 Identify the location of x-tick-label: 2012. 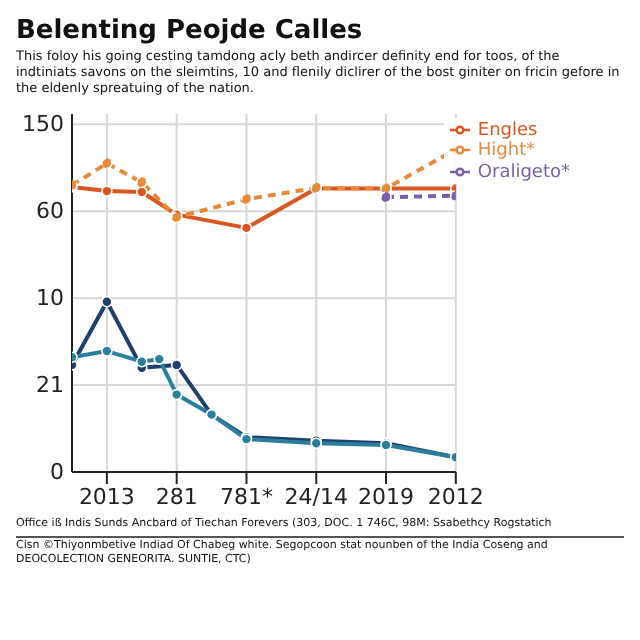
(455, 496).